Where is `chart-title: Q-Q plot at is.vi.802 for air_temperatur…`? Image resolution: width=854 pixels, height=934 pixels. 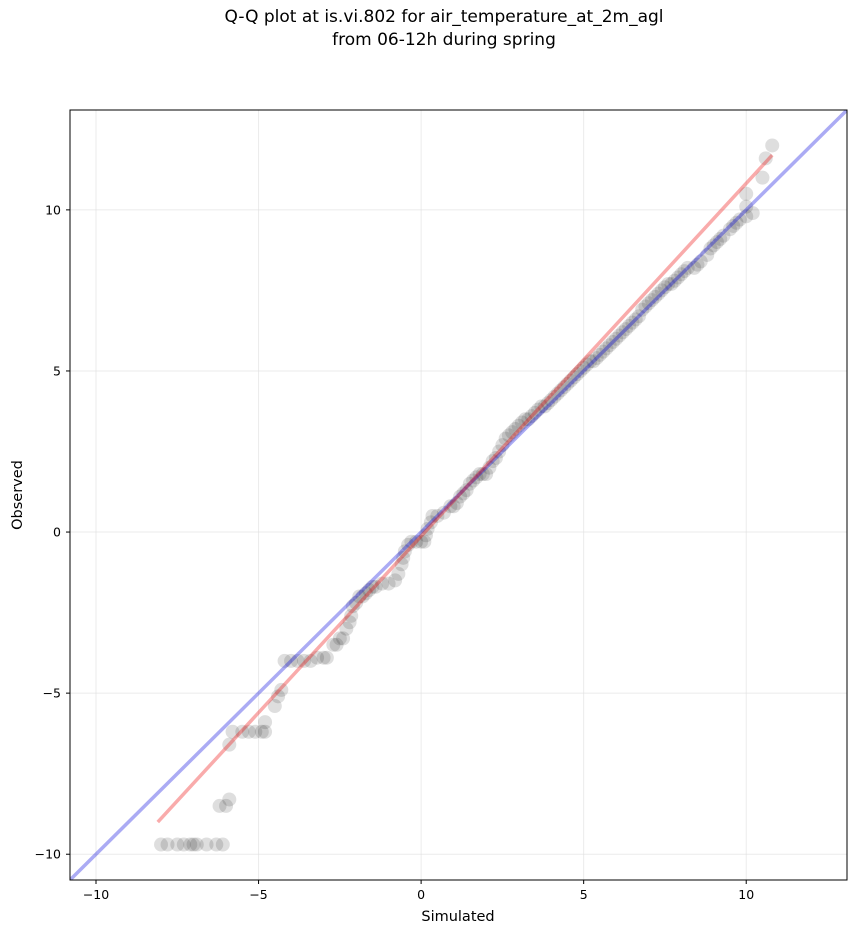
chart-title: Q-Q plot at is.vi.802 for air_temperatur… is located at coordinates (427, 29).